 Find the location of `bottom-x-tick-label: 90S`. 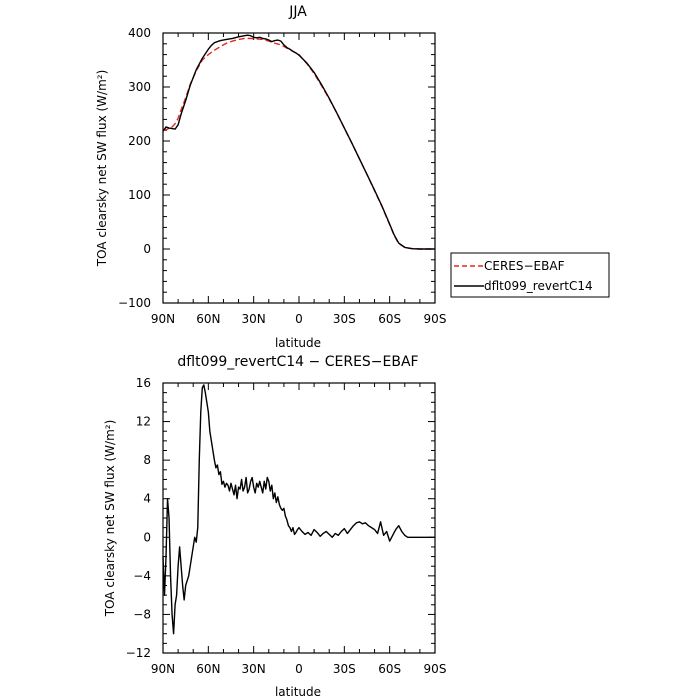

bottom-x-tick-label: 90S is located at coordinates (435, 669).